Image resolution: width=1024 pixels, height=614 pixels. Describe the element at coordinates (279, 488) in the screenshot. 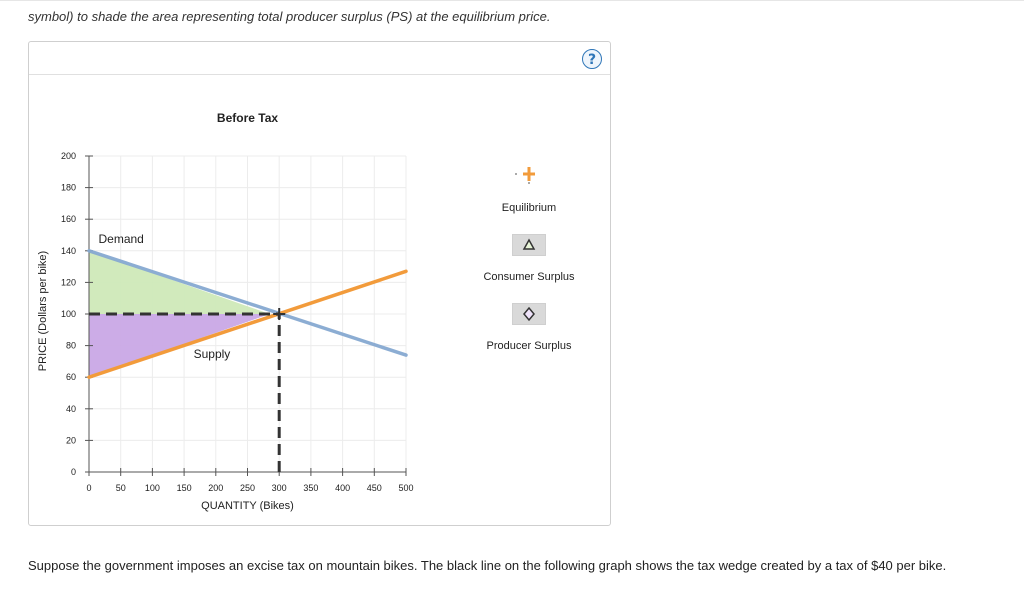

I see `x-tick-label: 300` at that location.